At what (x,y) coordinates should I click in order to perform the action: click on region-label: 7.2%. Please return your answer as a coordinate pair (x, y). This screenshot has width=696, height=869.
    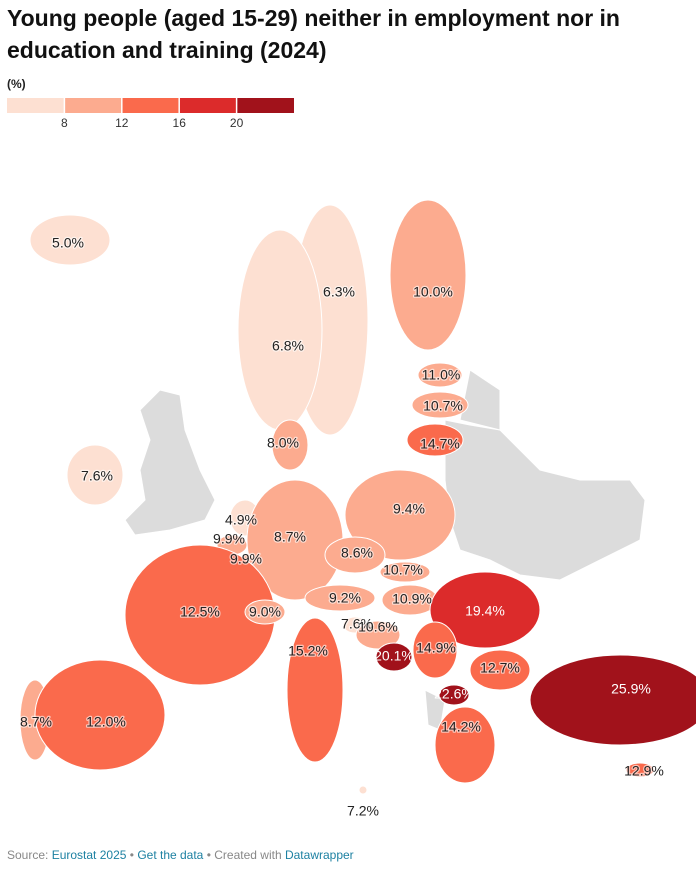
    Looking at the image, I should click on (363, 811).